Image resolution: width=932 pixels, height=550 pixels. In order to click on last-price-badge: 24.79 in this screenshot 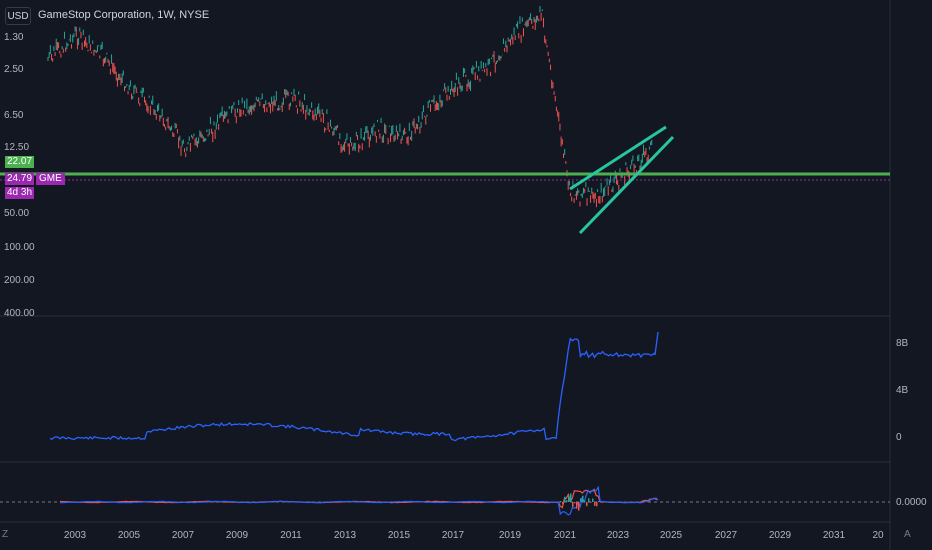, I will do `click(20, 179)`.